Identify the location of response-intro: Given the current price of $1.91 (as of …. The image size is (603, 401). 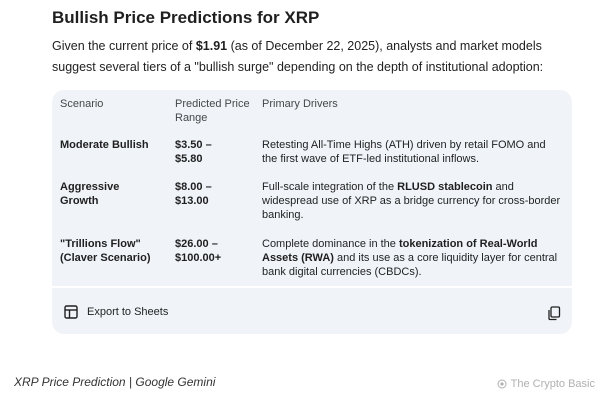
(298, 56).